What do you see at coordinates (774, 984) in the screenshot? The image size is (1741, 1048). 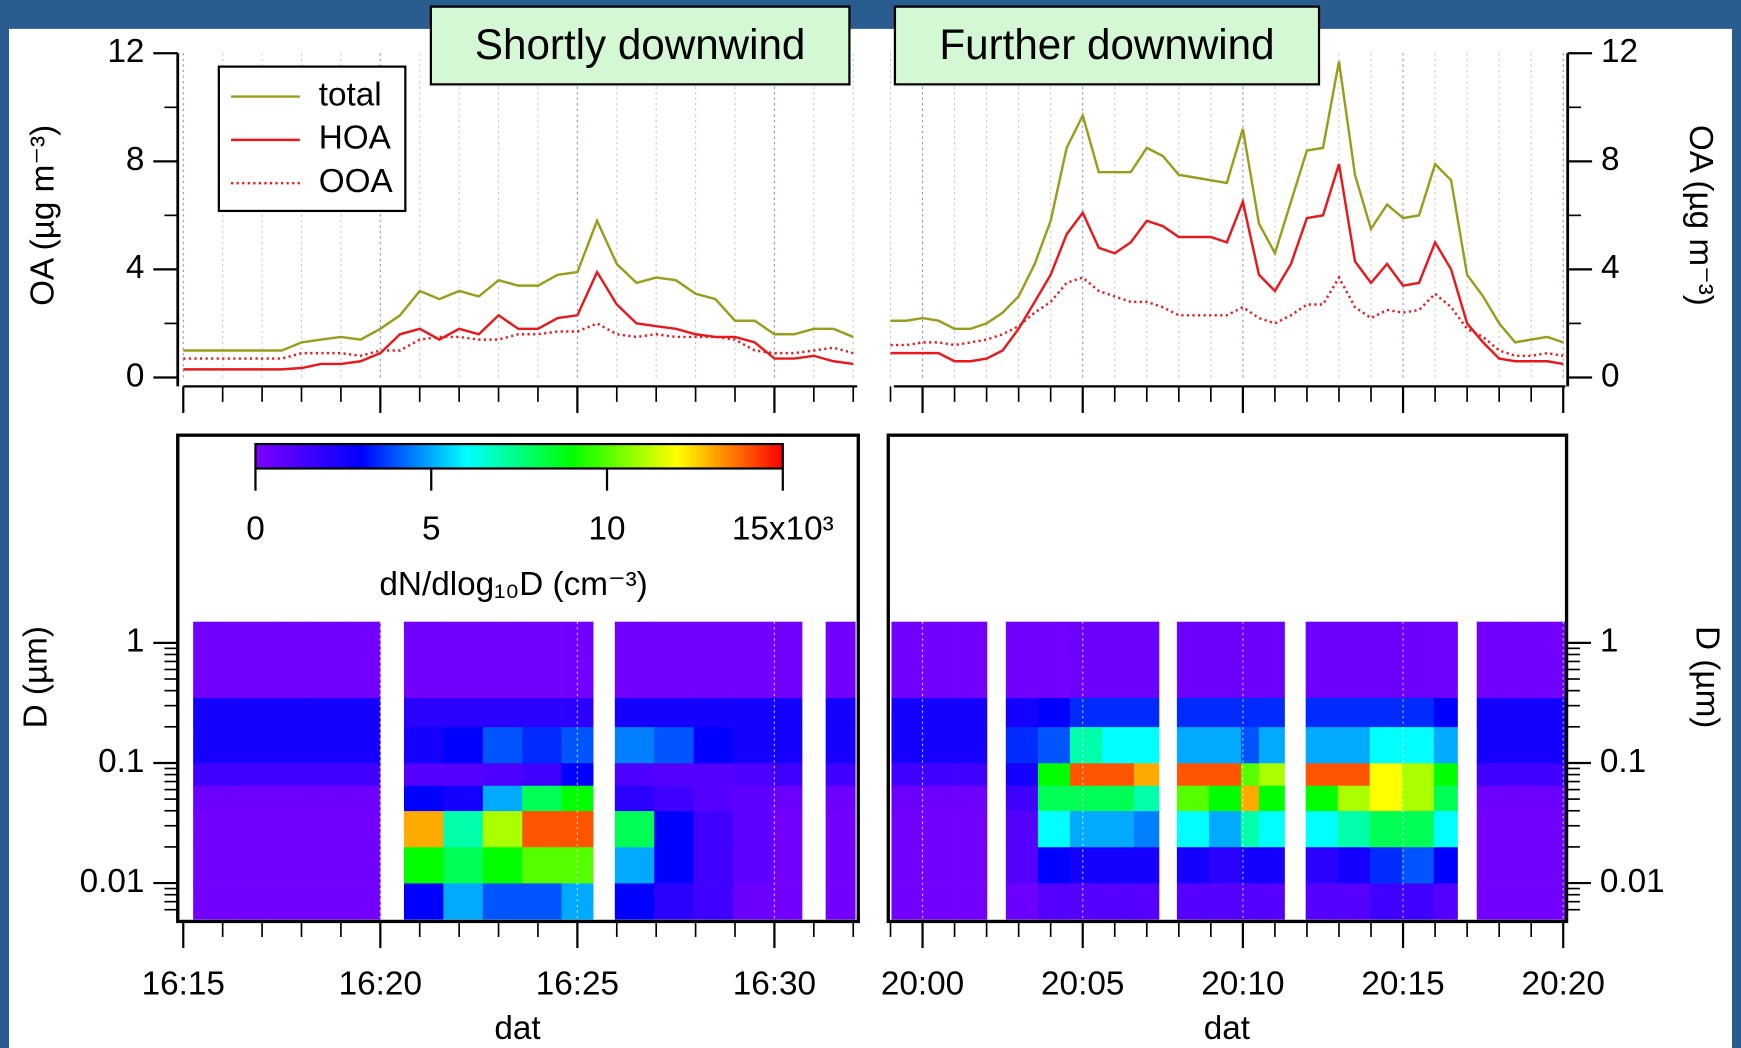 I see `x-tick-label: 16:30` at bounding box center [774, 984].